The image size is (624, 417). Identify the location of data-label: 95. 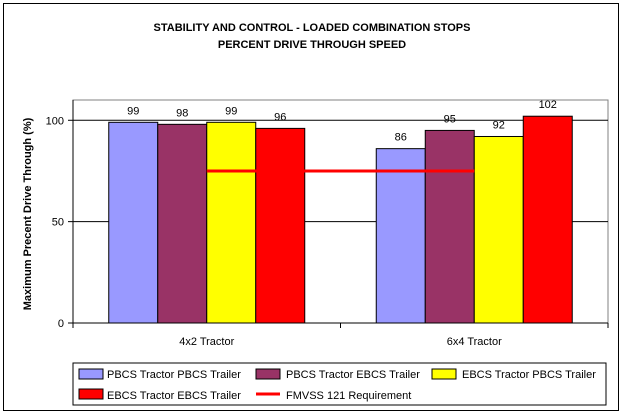
(450, 119).